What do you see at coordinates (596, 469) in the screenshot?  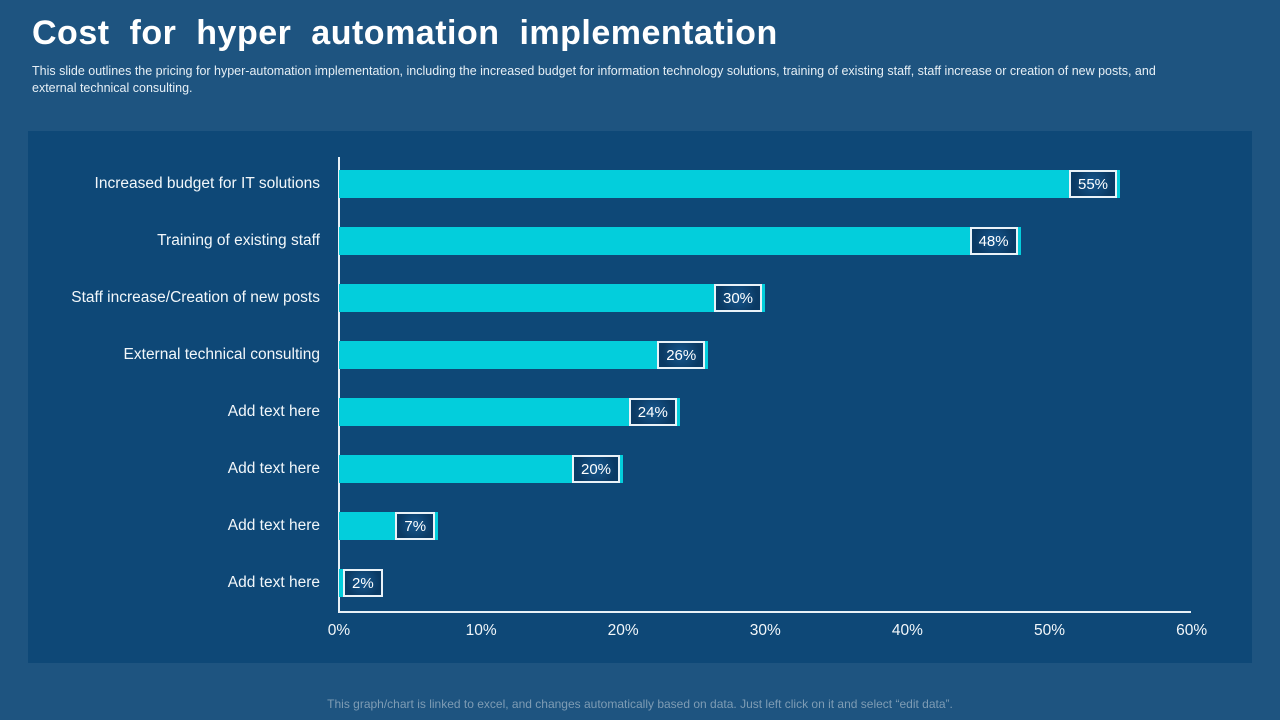 I see `value-label: 20%` at bounding box center [596, 469].